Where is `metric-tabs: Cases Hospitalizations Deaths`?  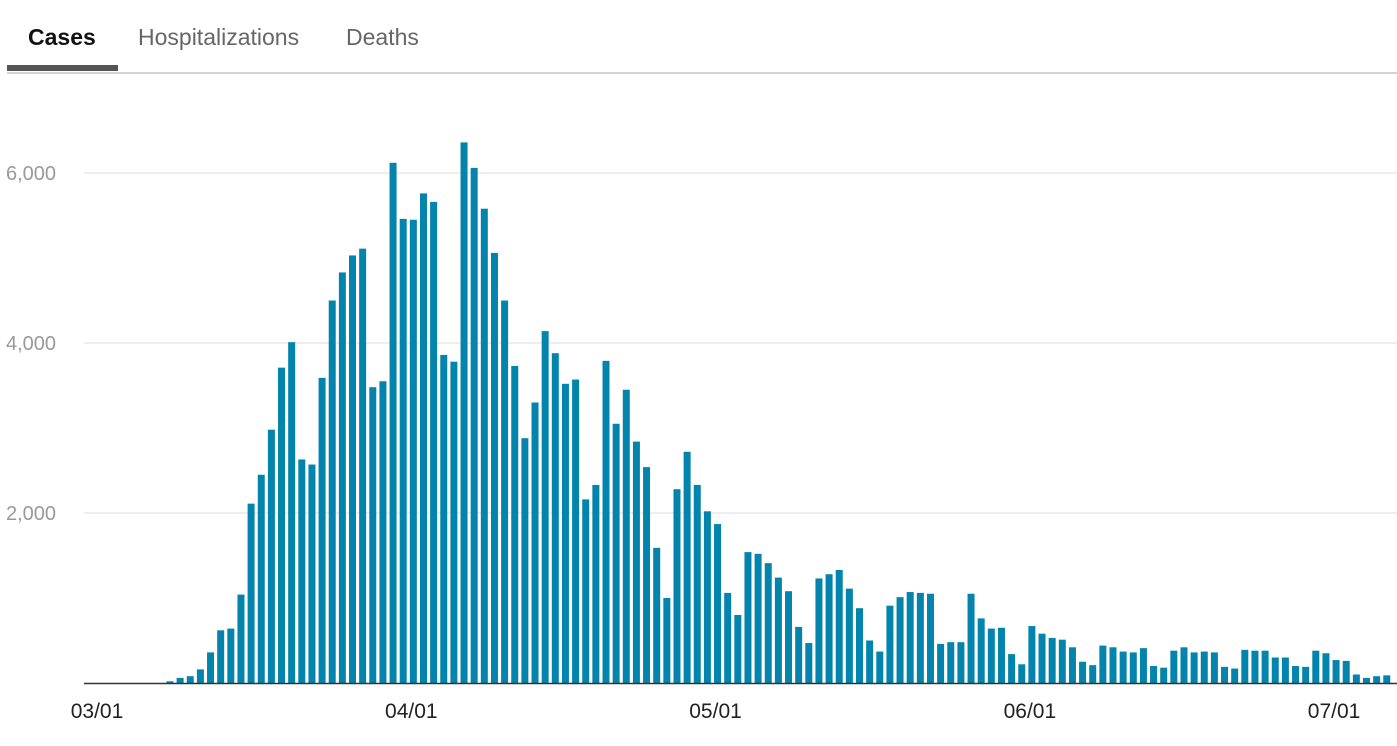 metric-tabs: Cases Hospitalizations Deaths is located at coordinates (702, 37).